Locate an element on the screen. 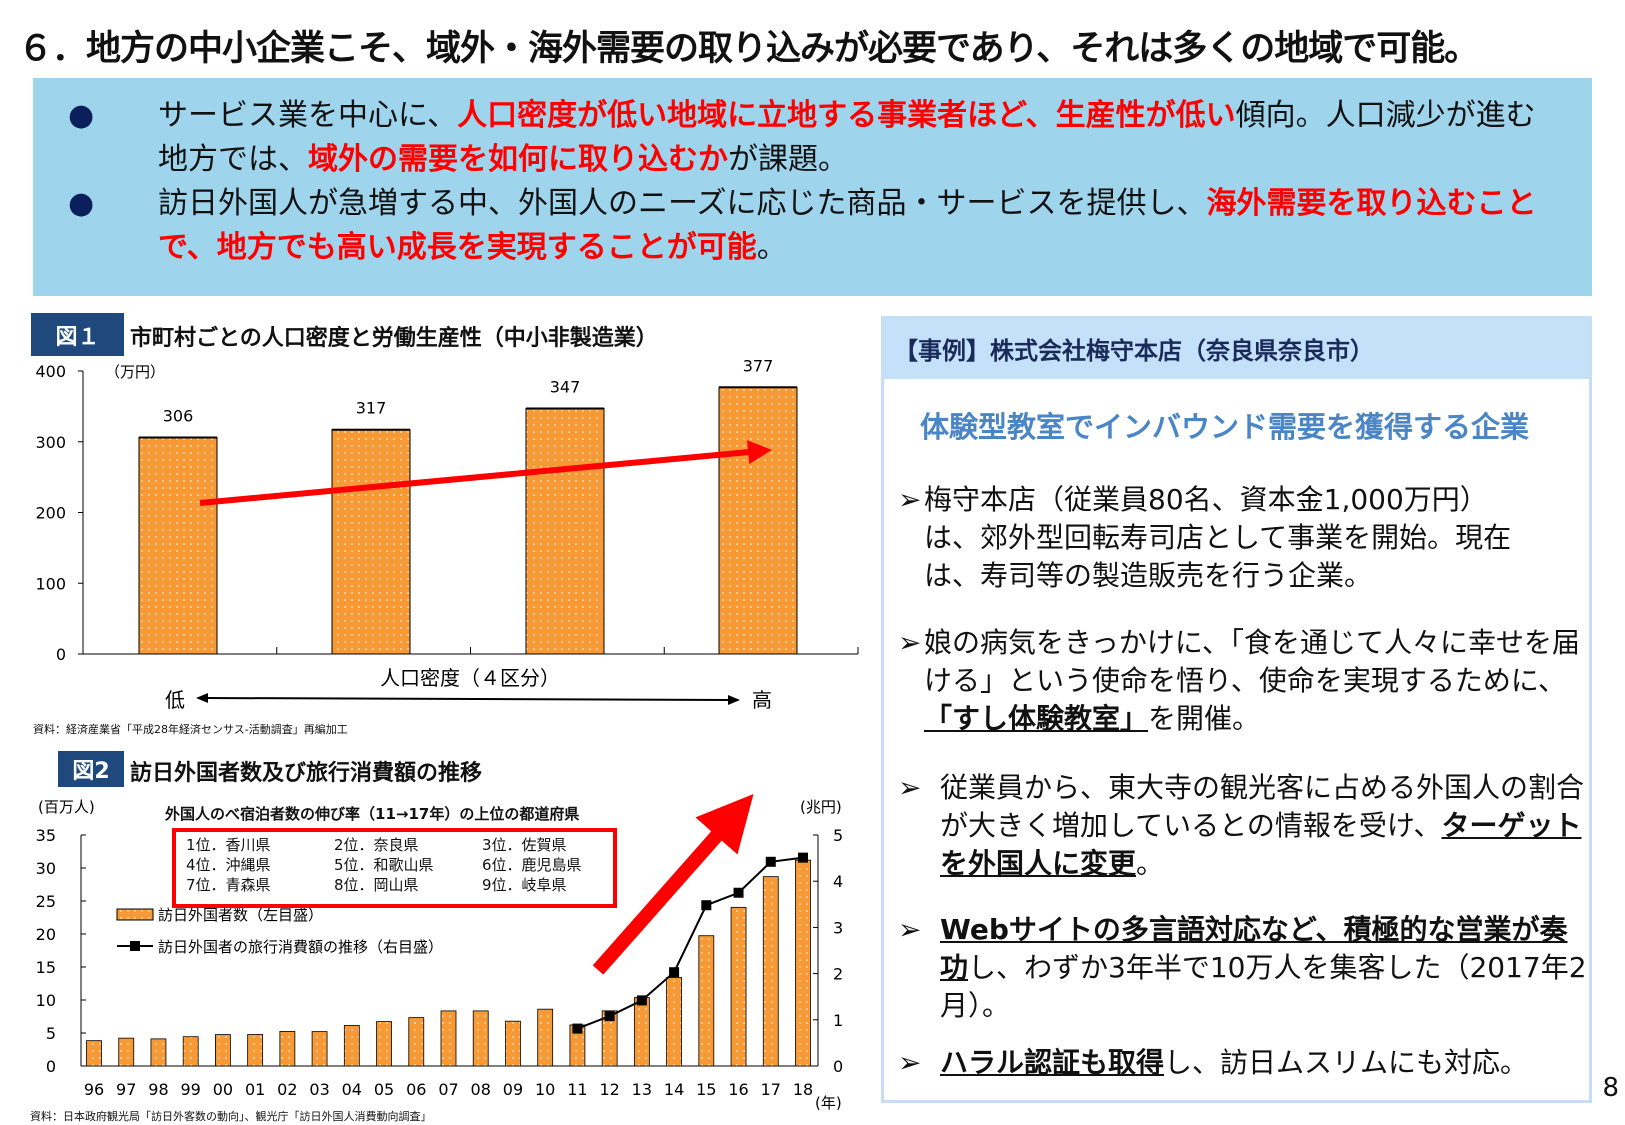  x-tick-label: 12 is located at coordinates (609, 1089).